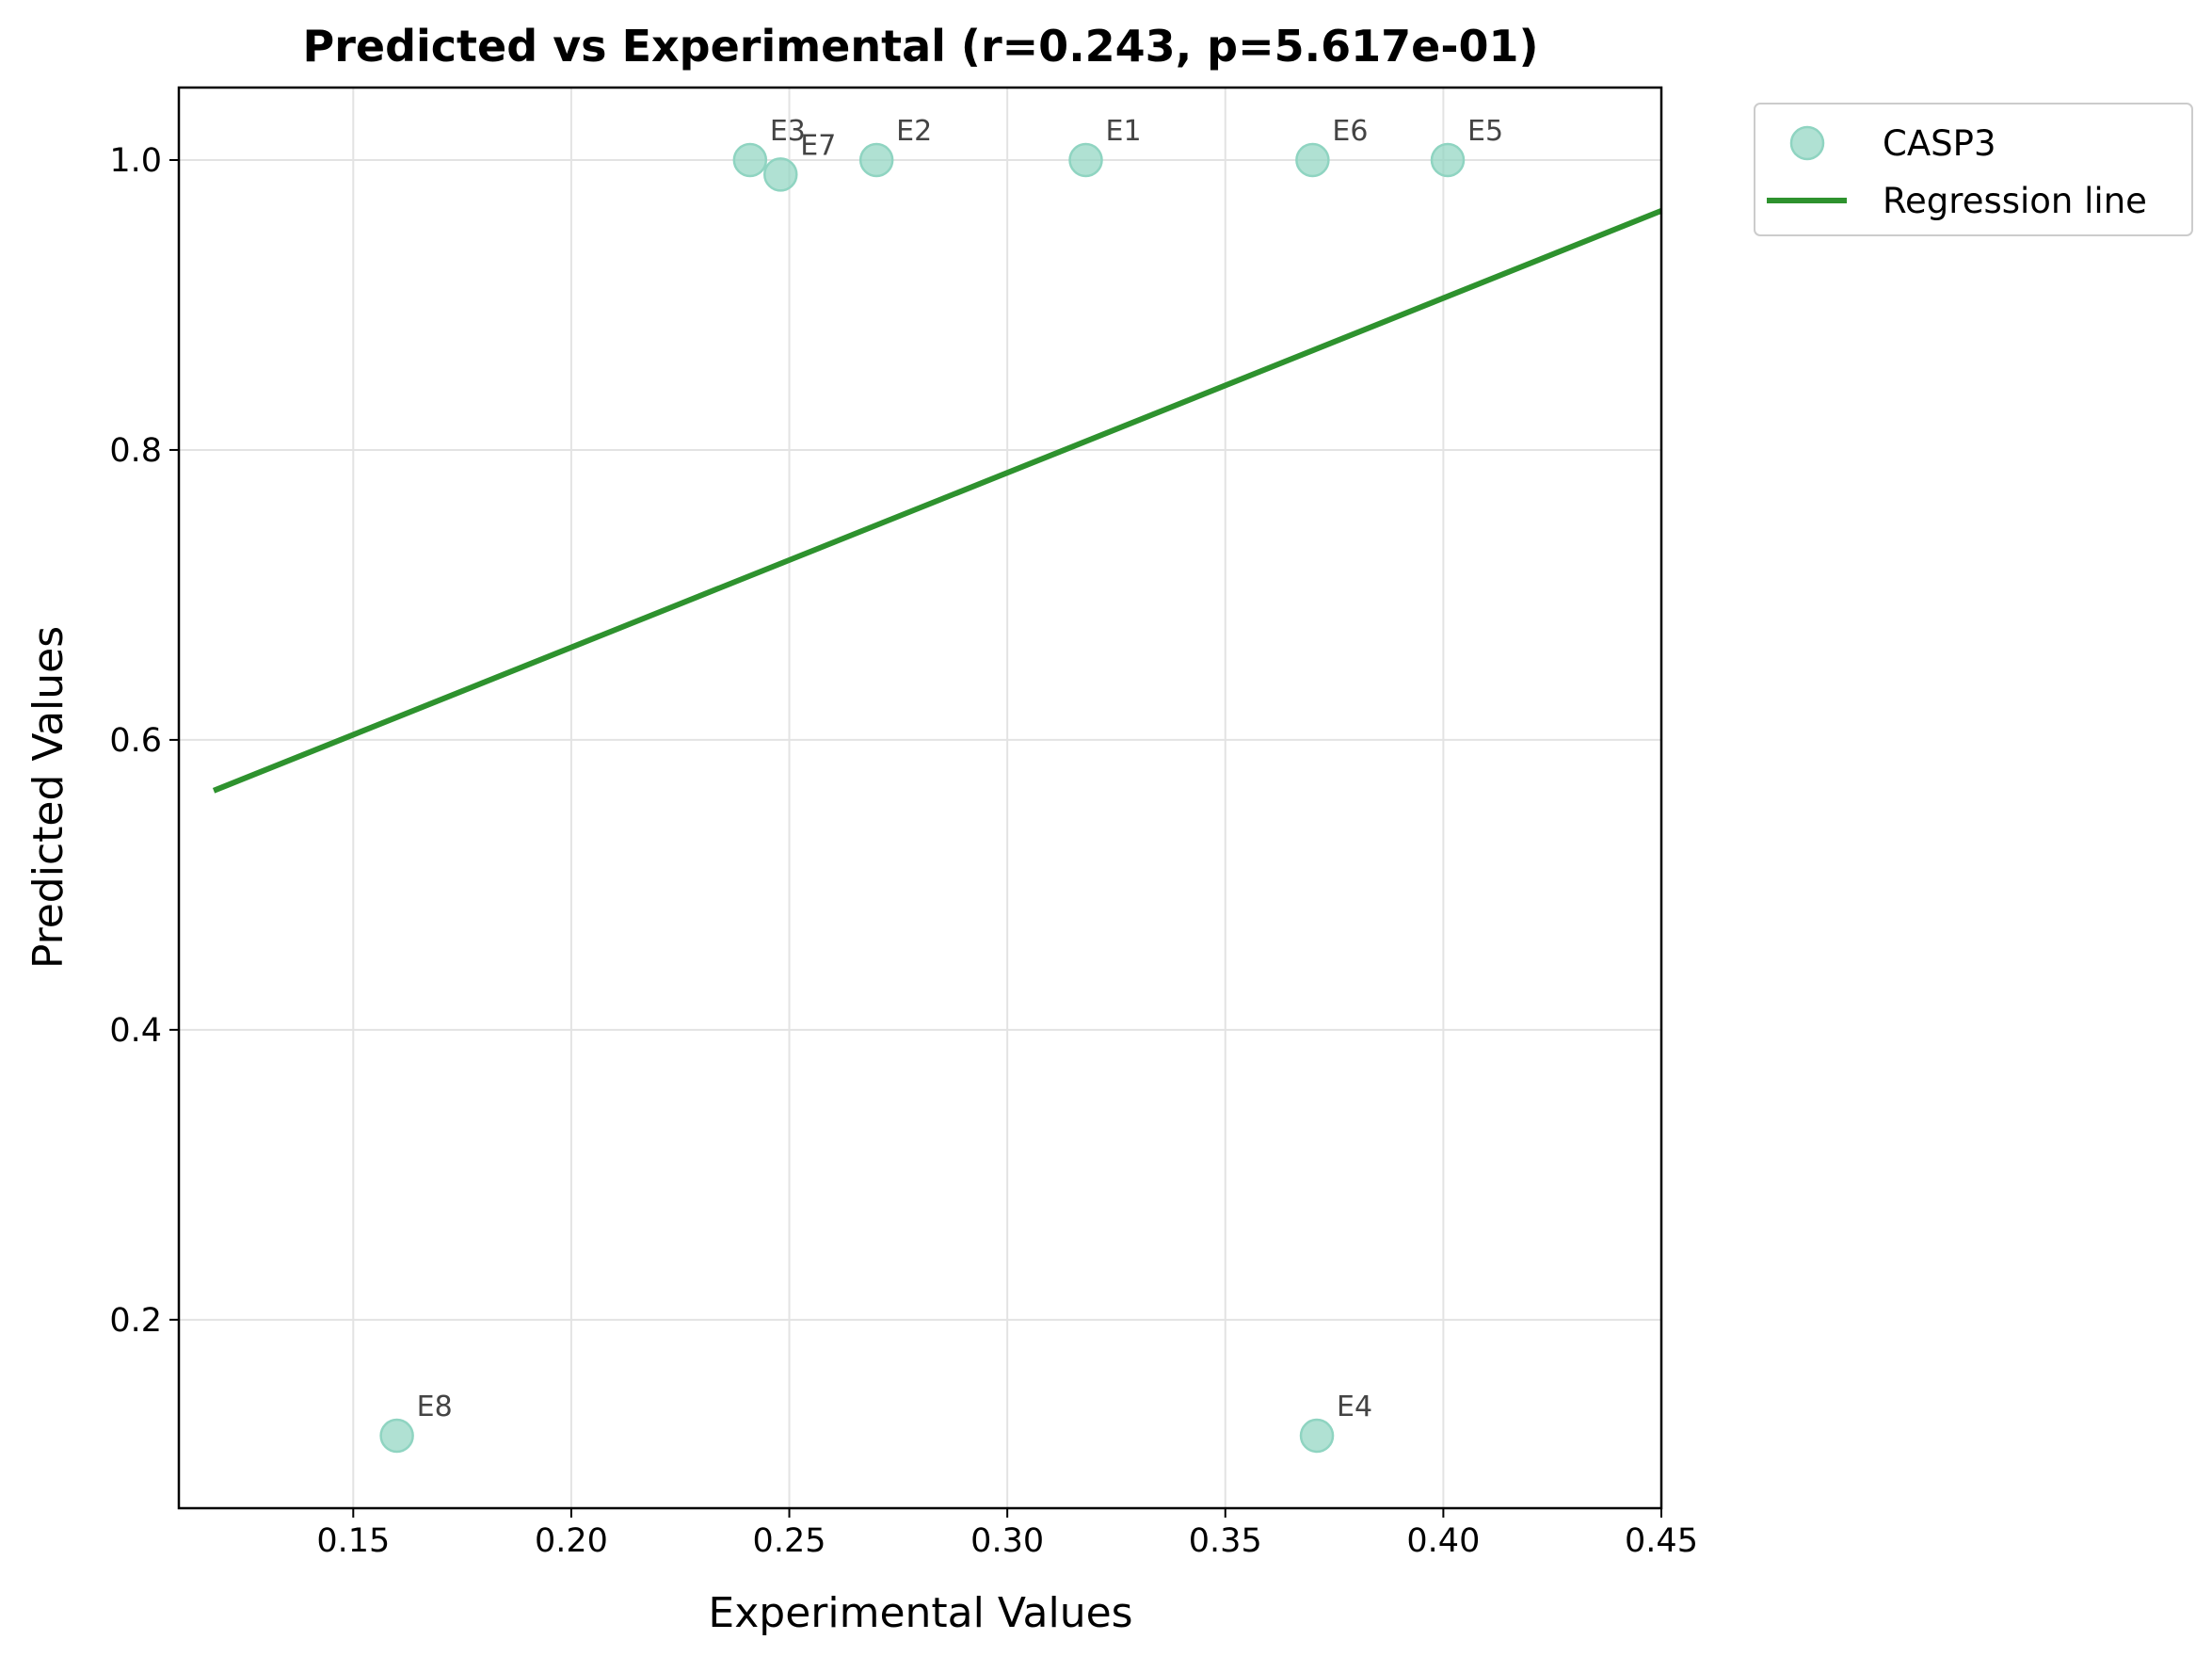 This screenshot has width=2212, height=1656. I want to click on x-tick-label: 0.15, so click(353, 1541).